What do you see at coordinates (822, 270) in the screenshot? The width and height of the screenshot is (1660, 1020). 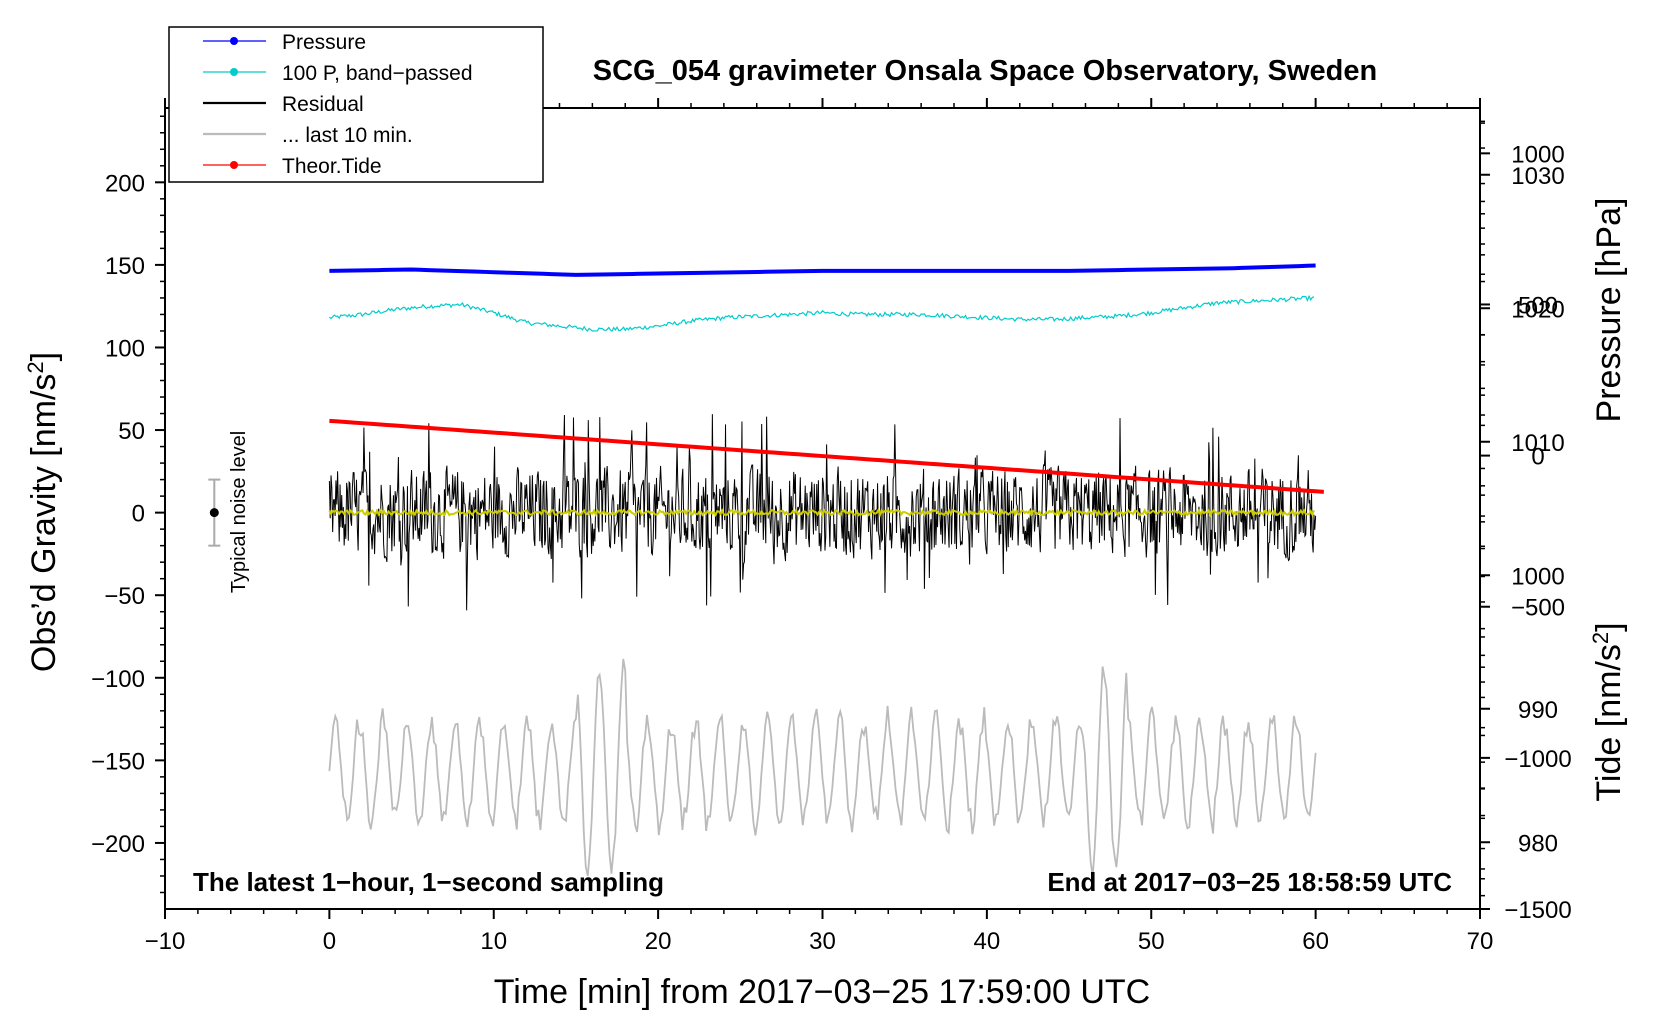 I see `series-pressure` at bounding box center [822, 270].